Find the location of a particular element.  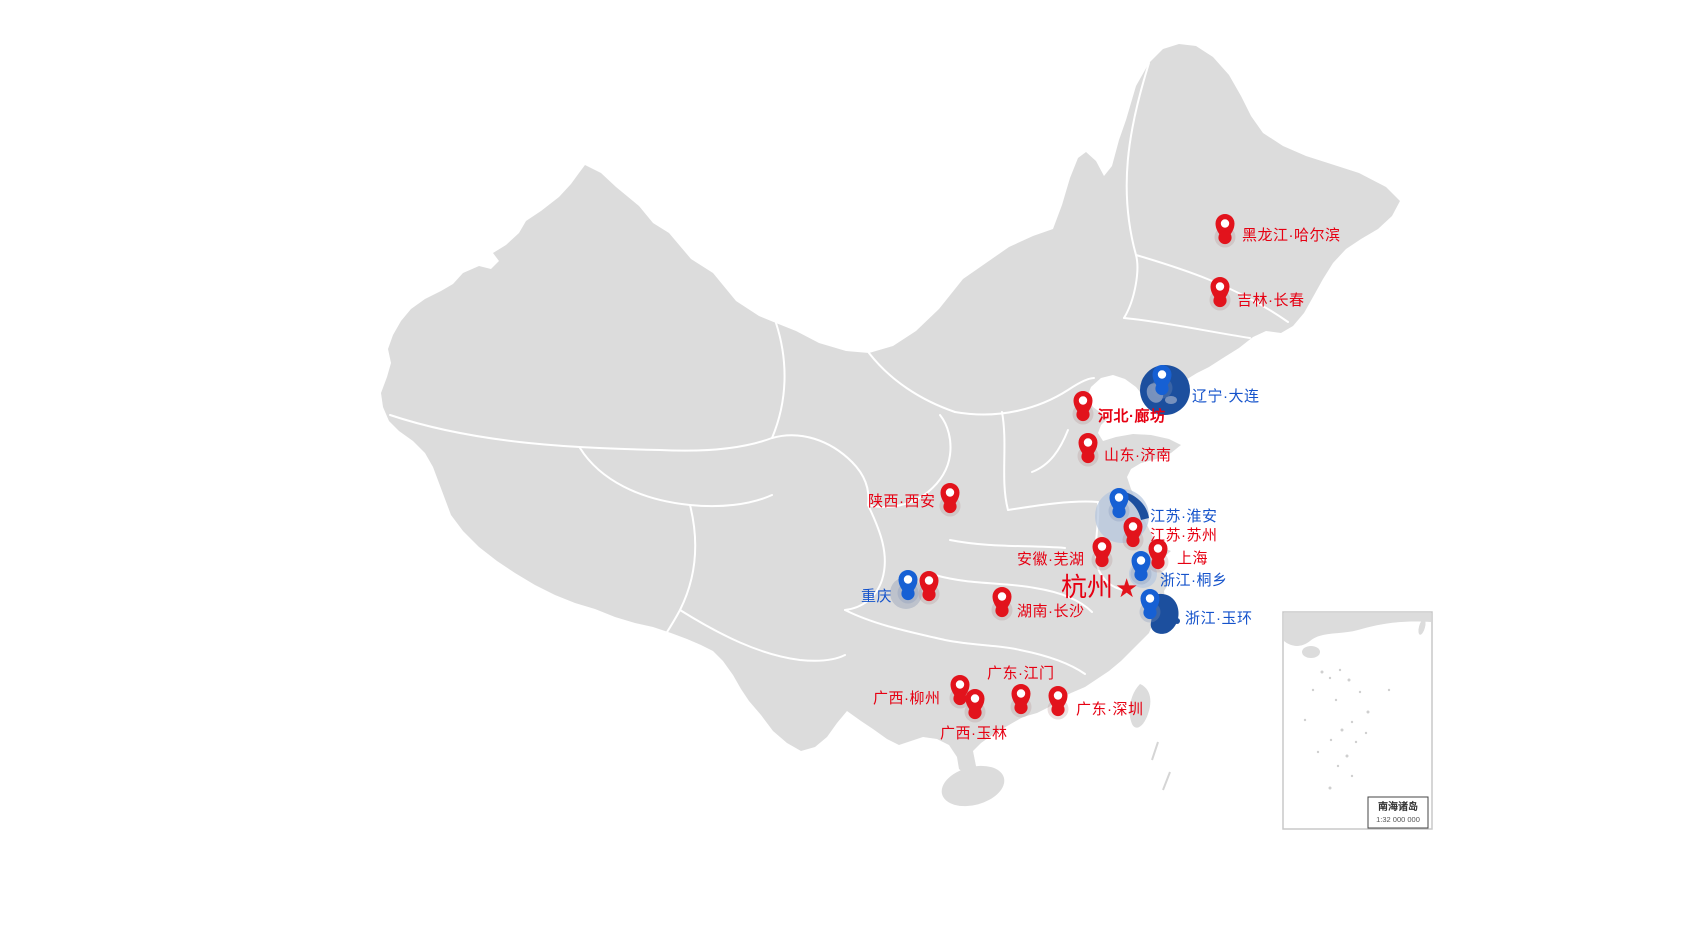

pin-shenzhen is located at coordinates (1058, 703).